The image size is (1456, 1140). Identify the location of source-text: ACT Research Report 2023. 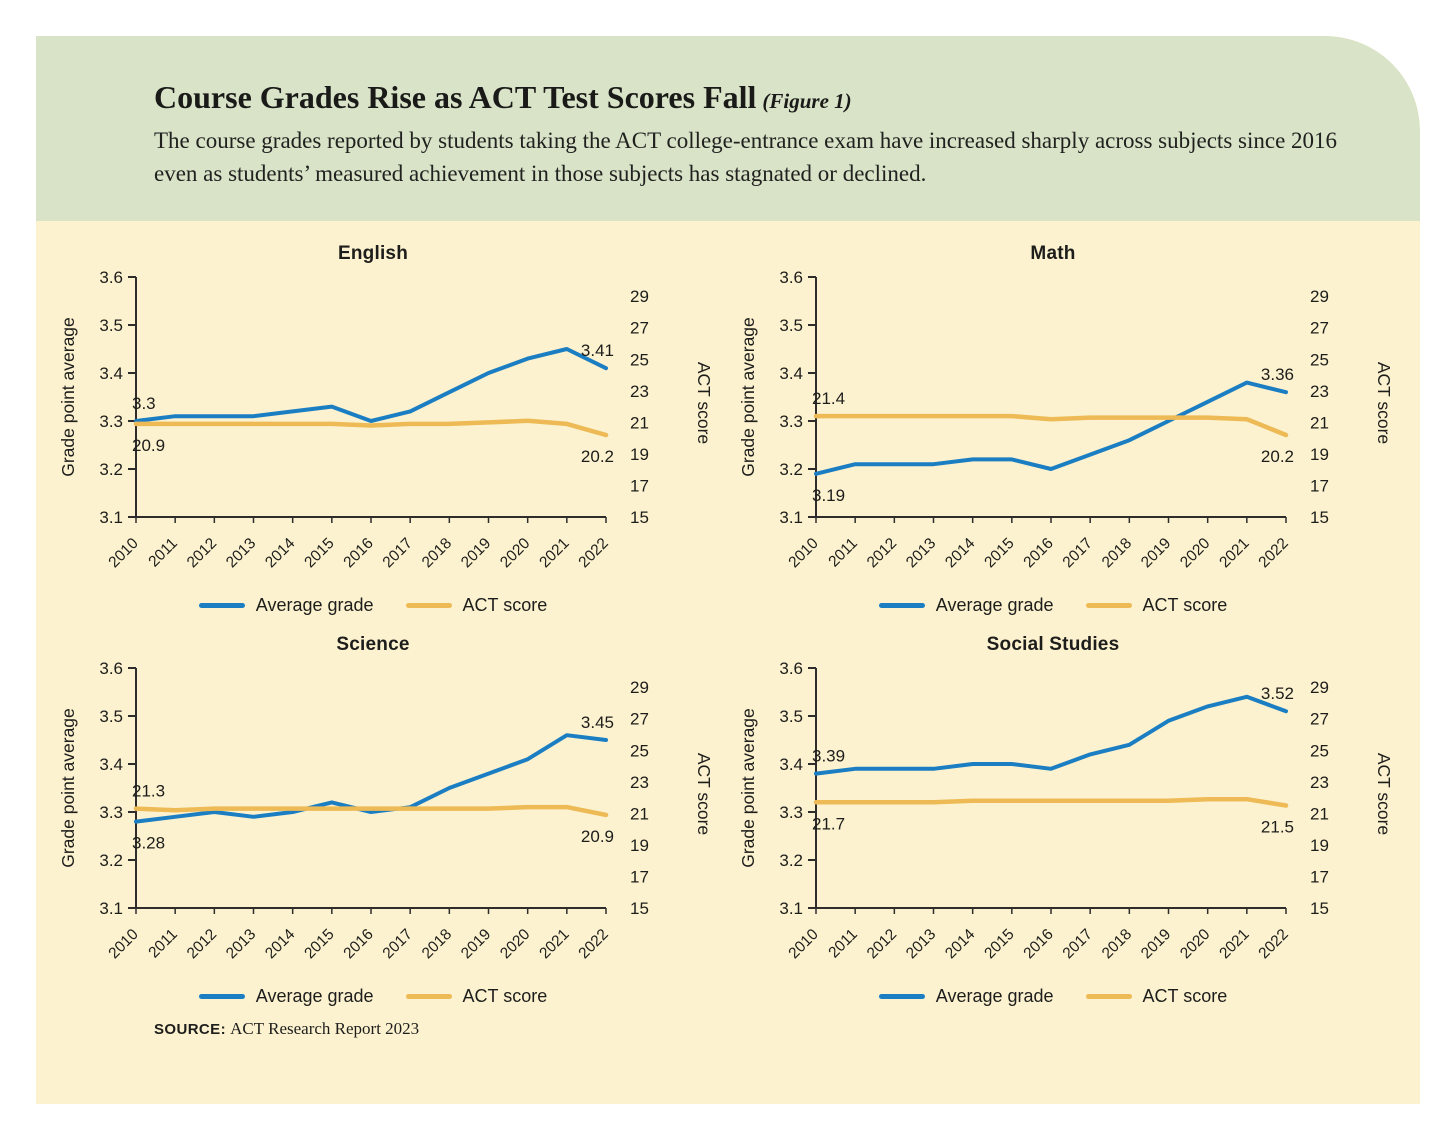
(325, 1028).